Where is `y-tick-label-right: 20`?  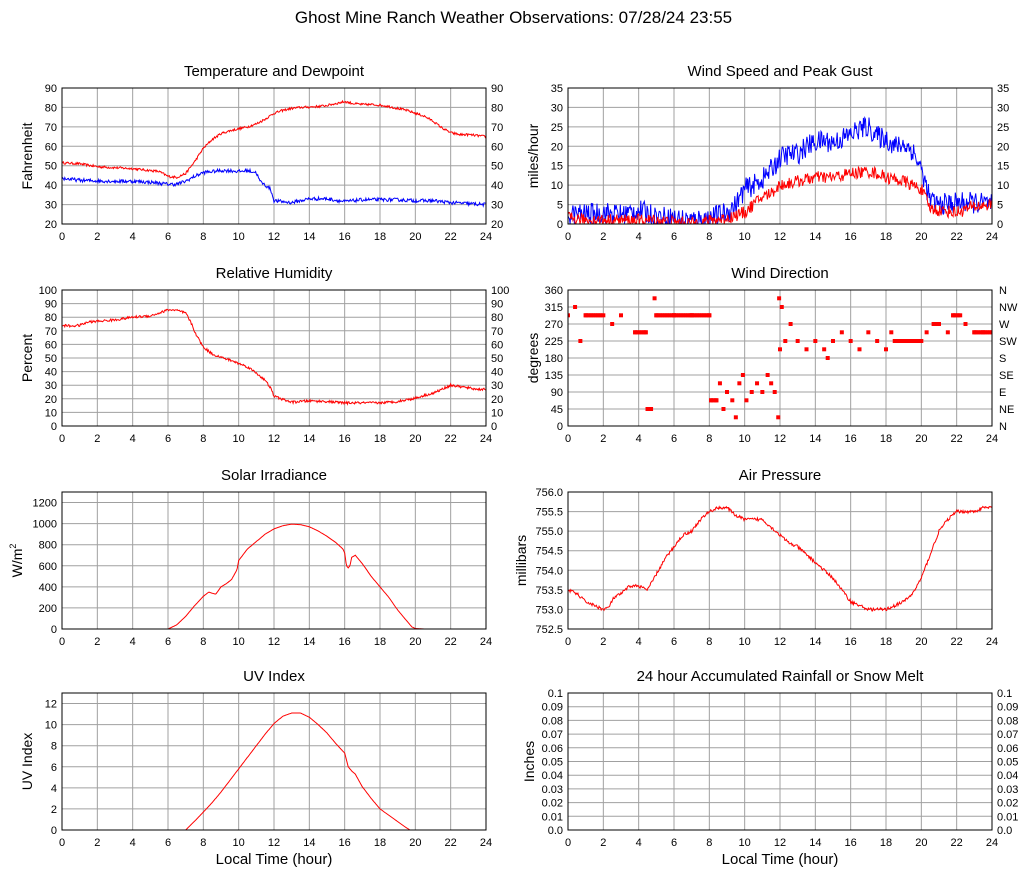
y-tick-label-right: 20 is located at coordinates (497, 225).